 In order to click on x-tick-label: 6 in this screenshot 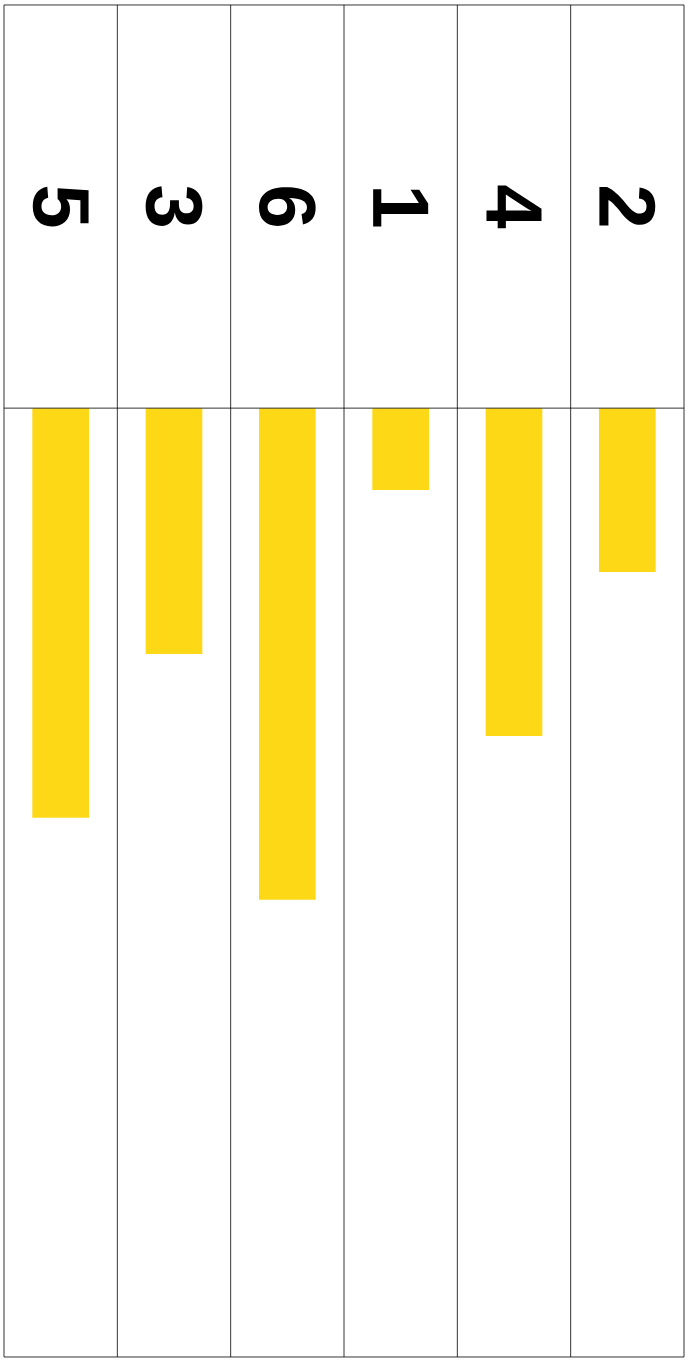, I will do `click(287, 206)`.